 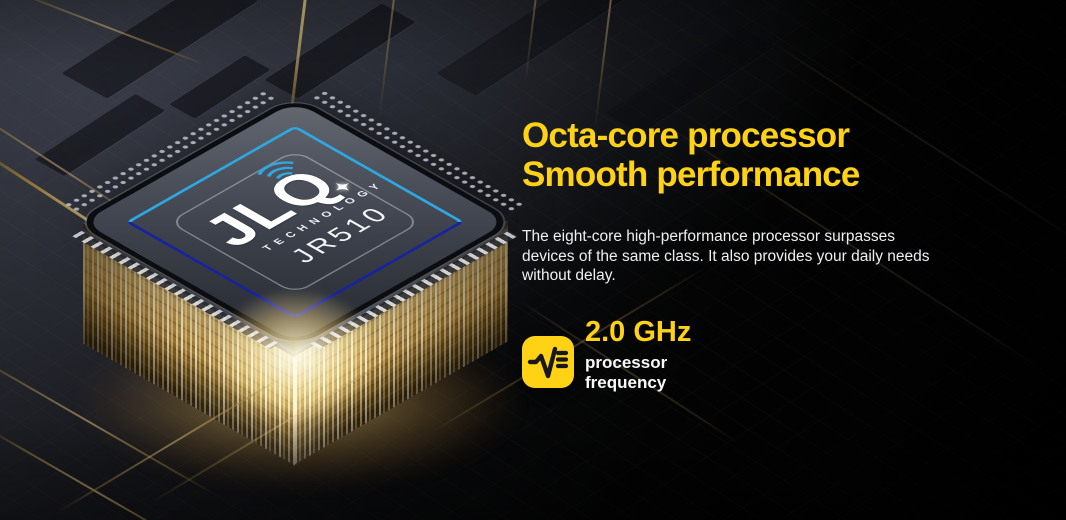 I want to click on gold-glow-hotspot, so click(x=296, y=355).